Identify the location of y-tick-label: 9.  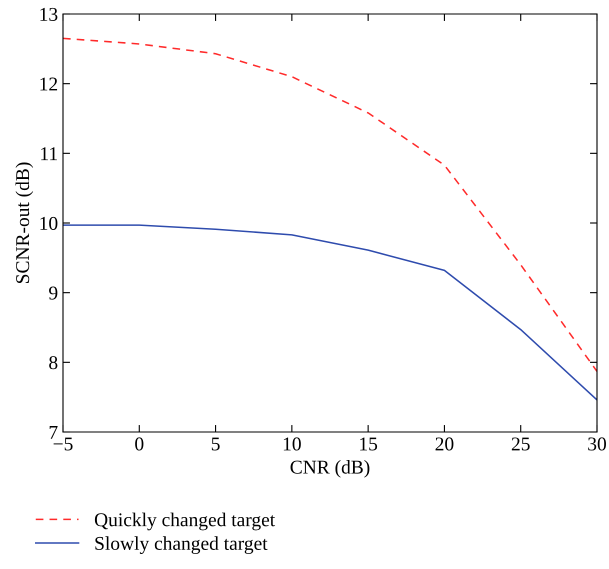
(53, 293).